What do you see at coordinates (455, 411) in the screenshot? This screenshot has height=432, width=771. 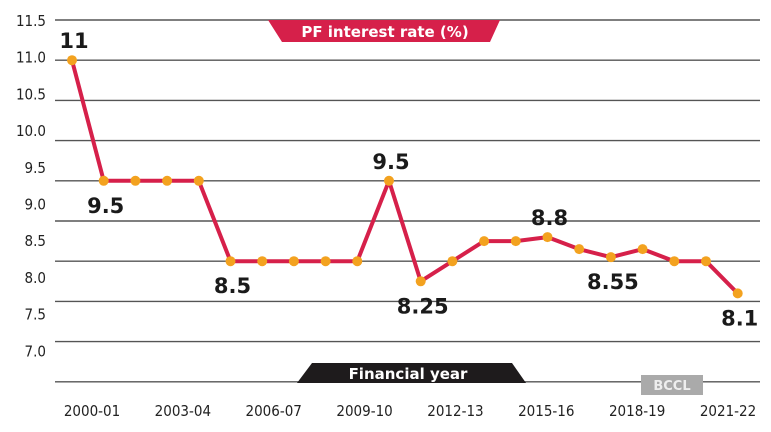 I see `x-tick-label: 2012-13` at bounding box center [455, 411].